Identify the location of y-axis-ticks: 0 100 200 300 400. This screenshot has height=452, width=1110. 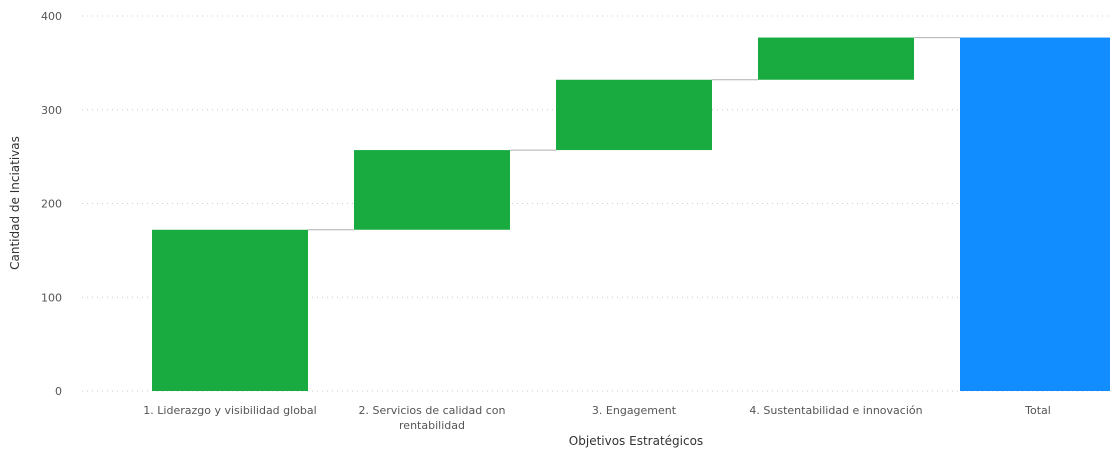
(51, 204).